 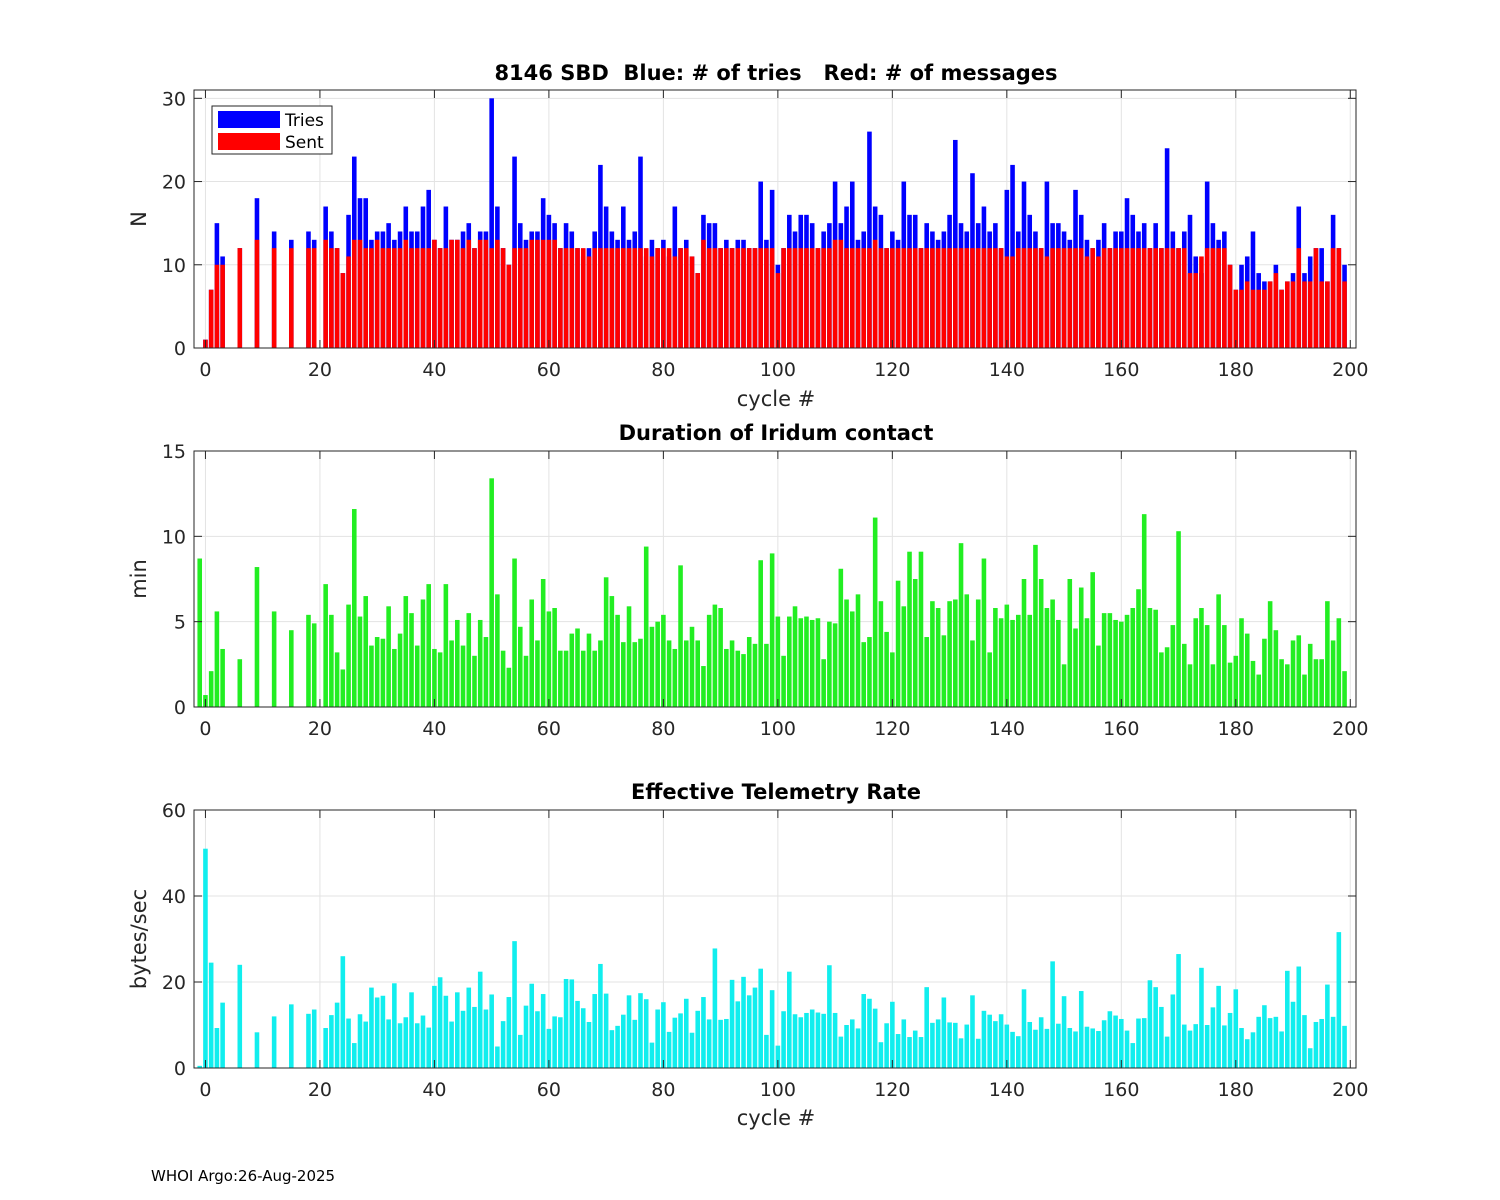 What do you see at coordinates (174, 983) in the screenshot?
I see `y-tick-label-rate: 20` at bounding box center [174, 983].